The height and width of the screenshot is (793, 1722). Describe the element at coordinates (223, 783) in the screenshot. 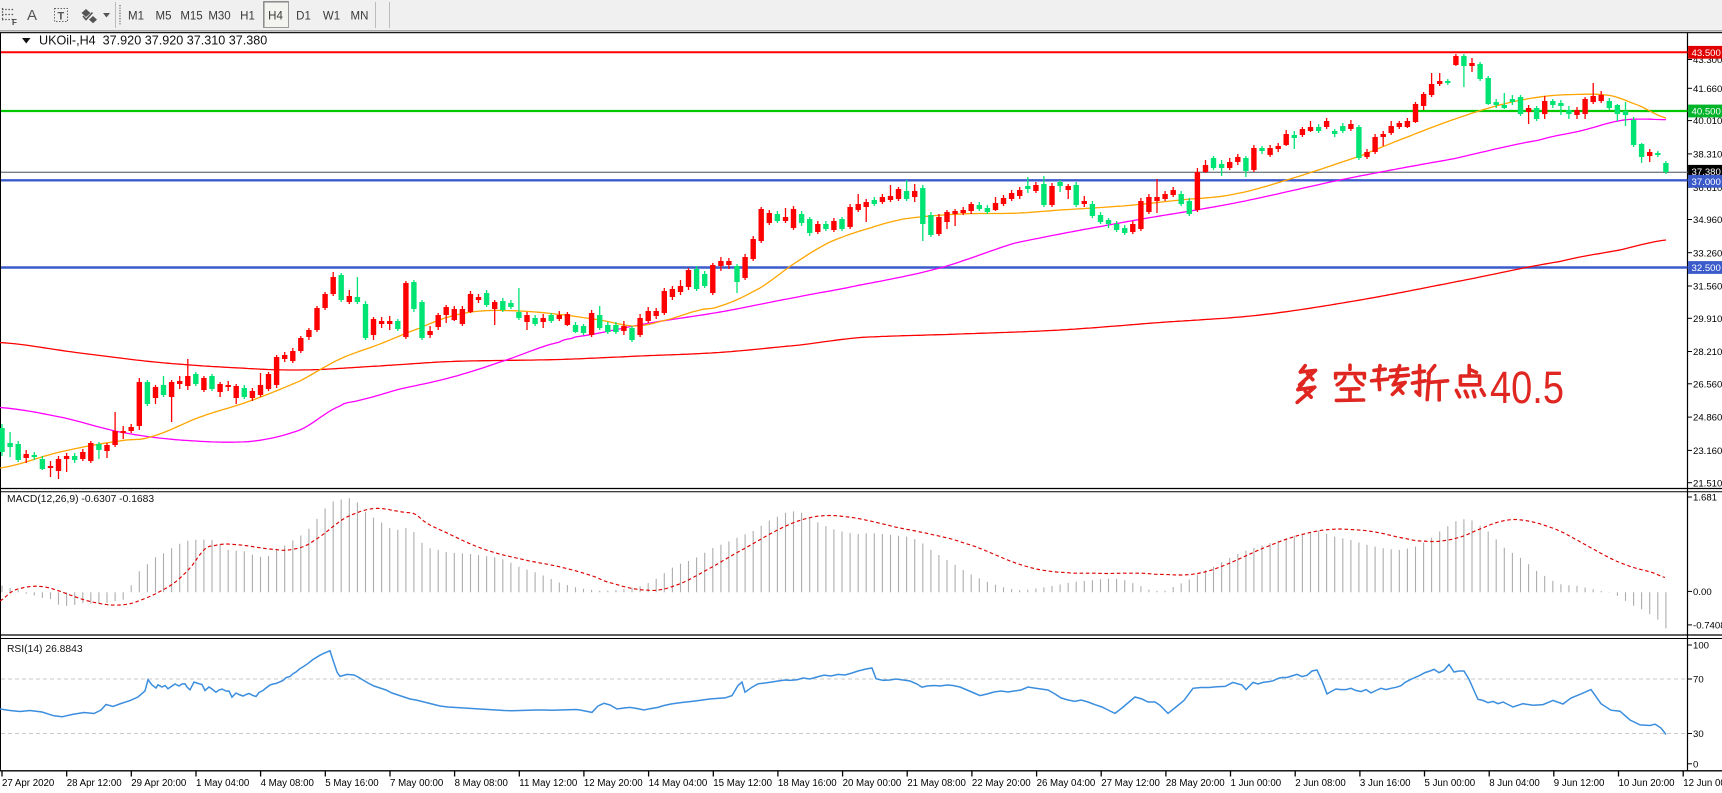

I see `svg-text: 1 May 04:00` at that location.